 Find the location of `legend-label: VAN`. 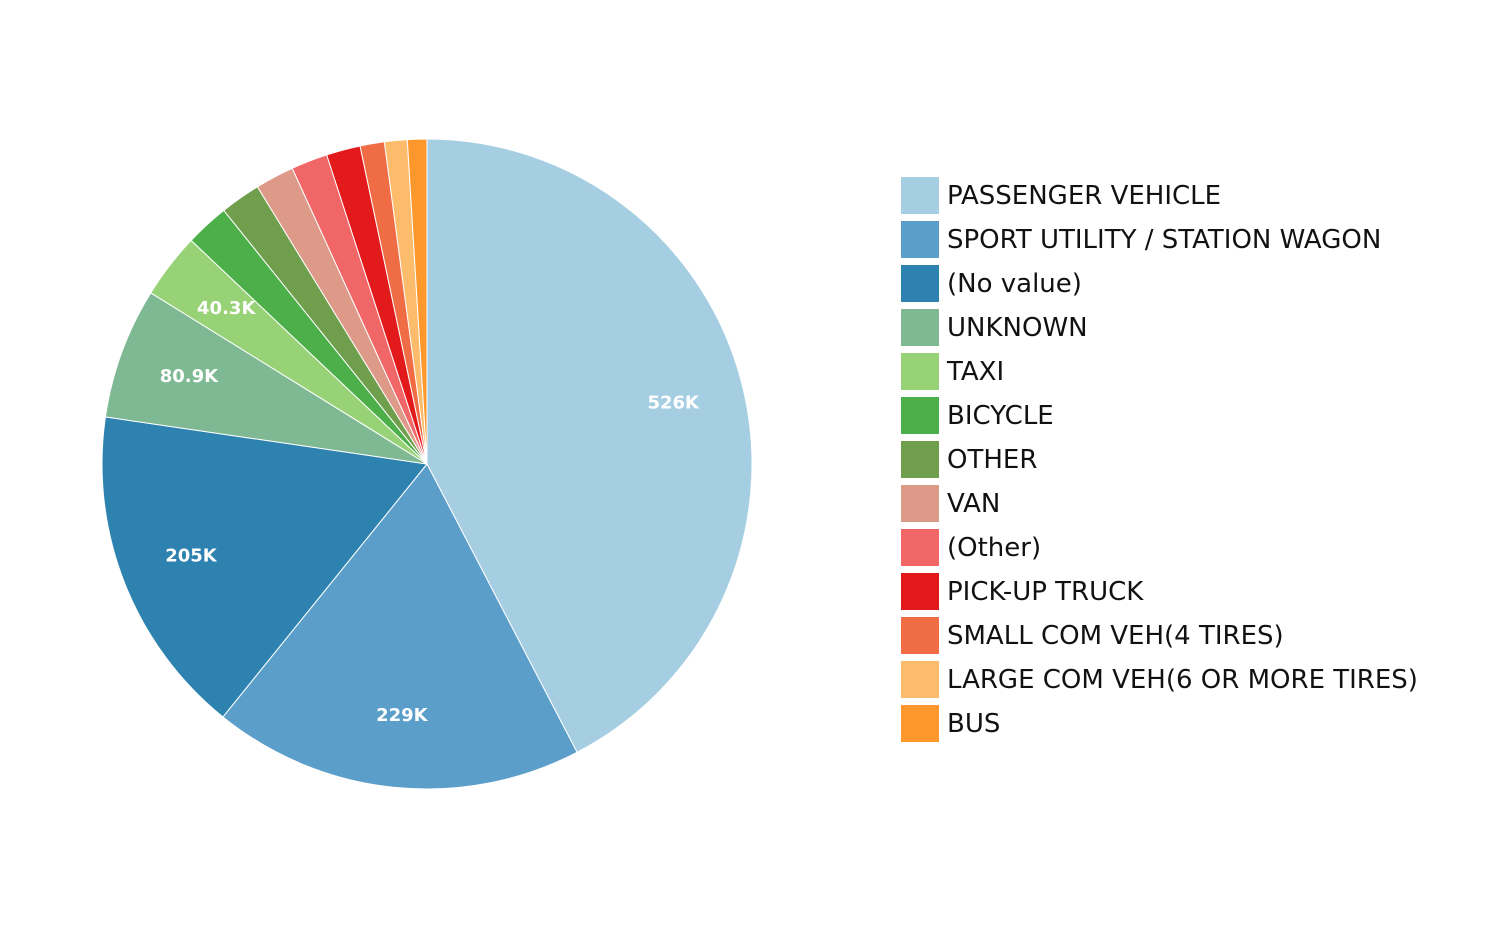

legend-label: VAN is located at coordinates (973, 504).